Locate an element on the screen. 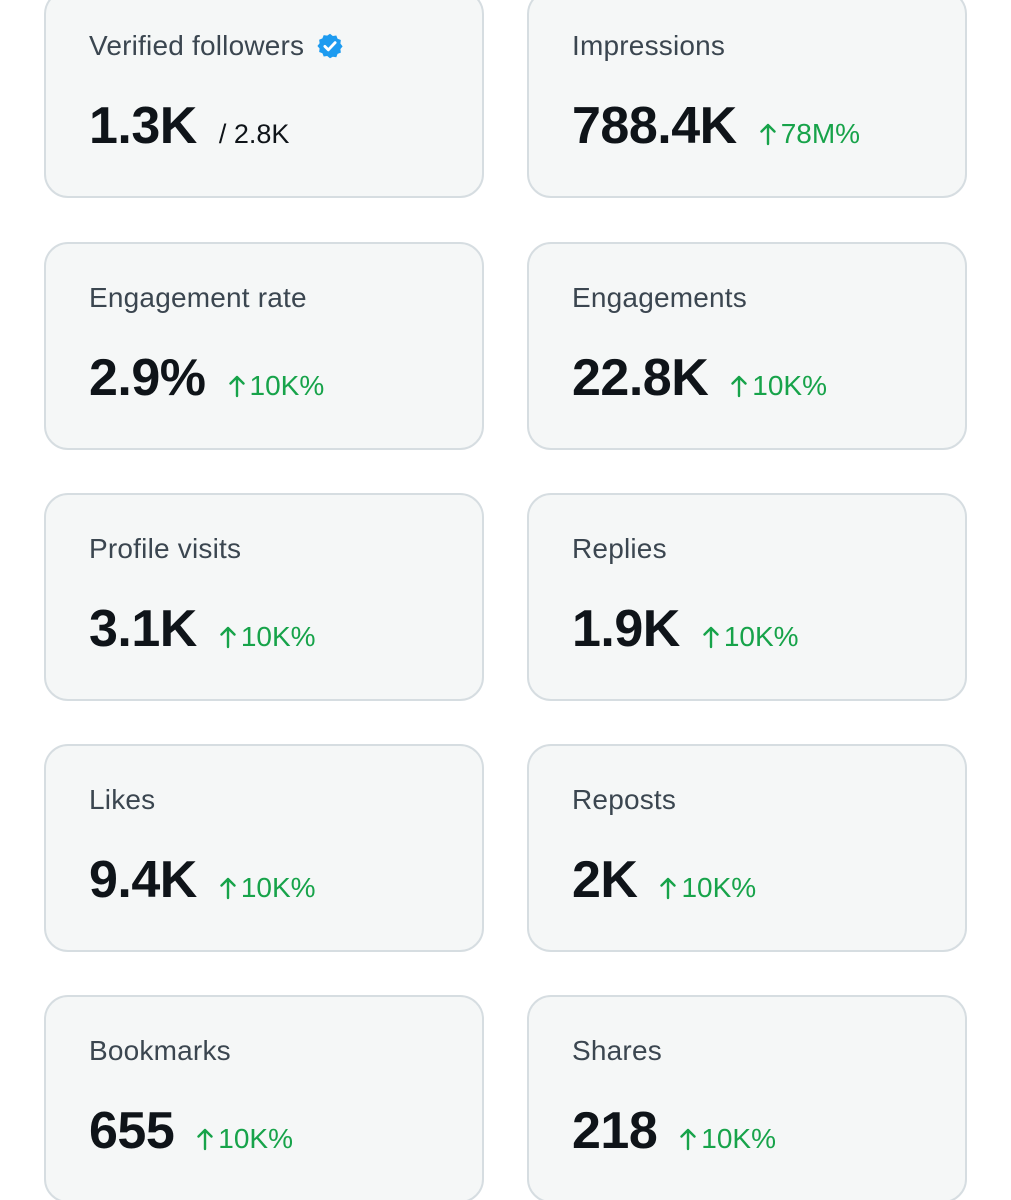  metric-value-row: 1.9K 10K% is located at coordinates (685, 629).